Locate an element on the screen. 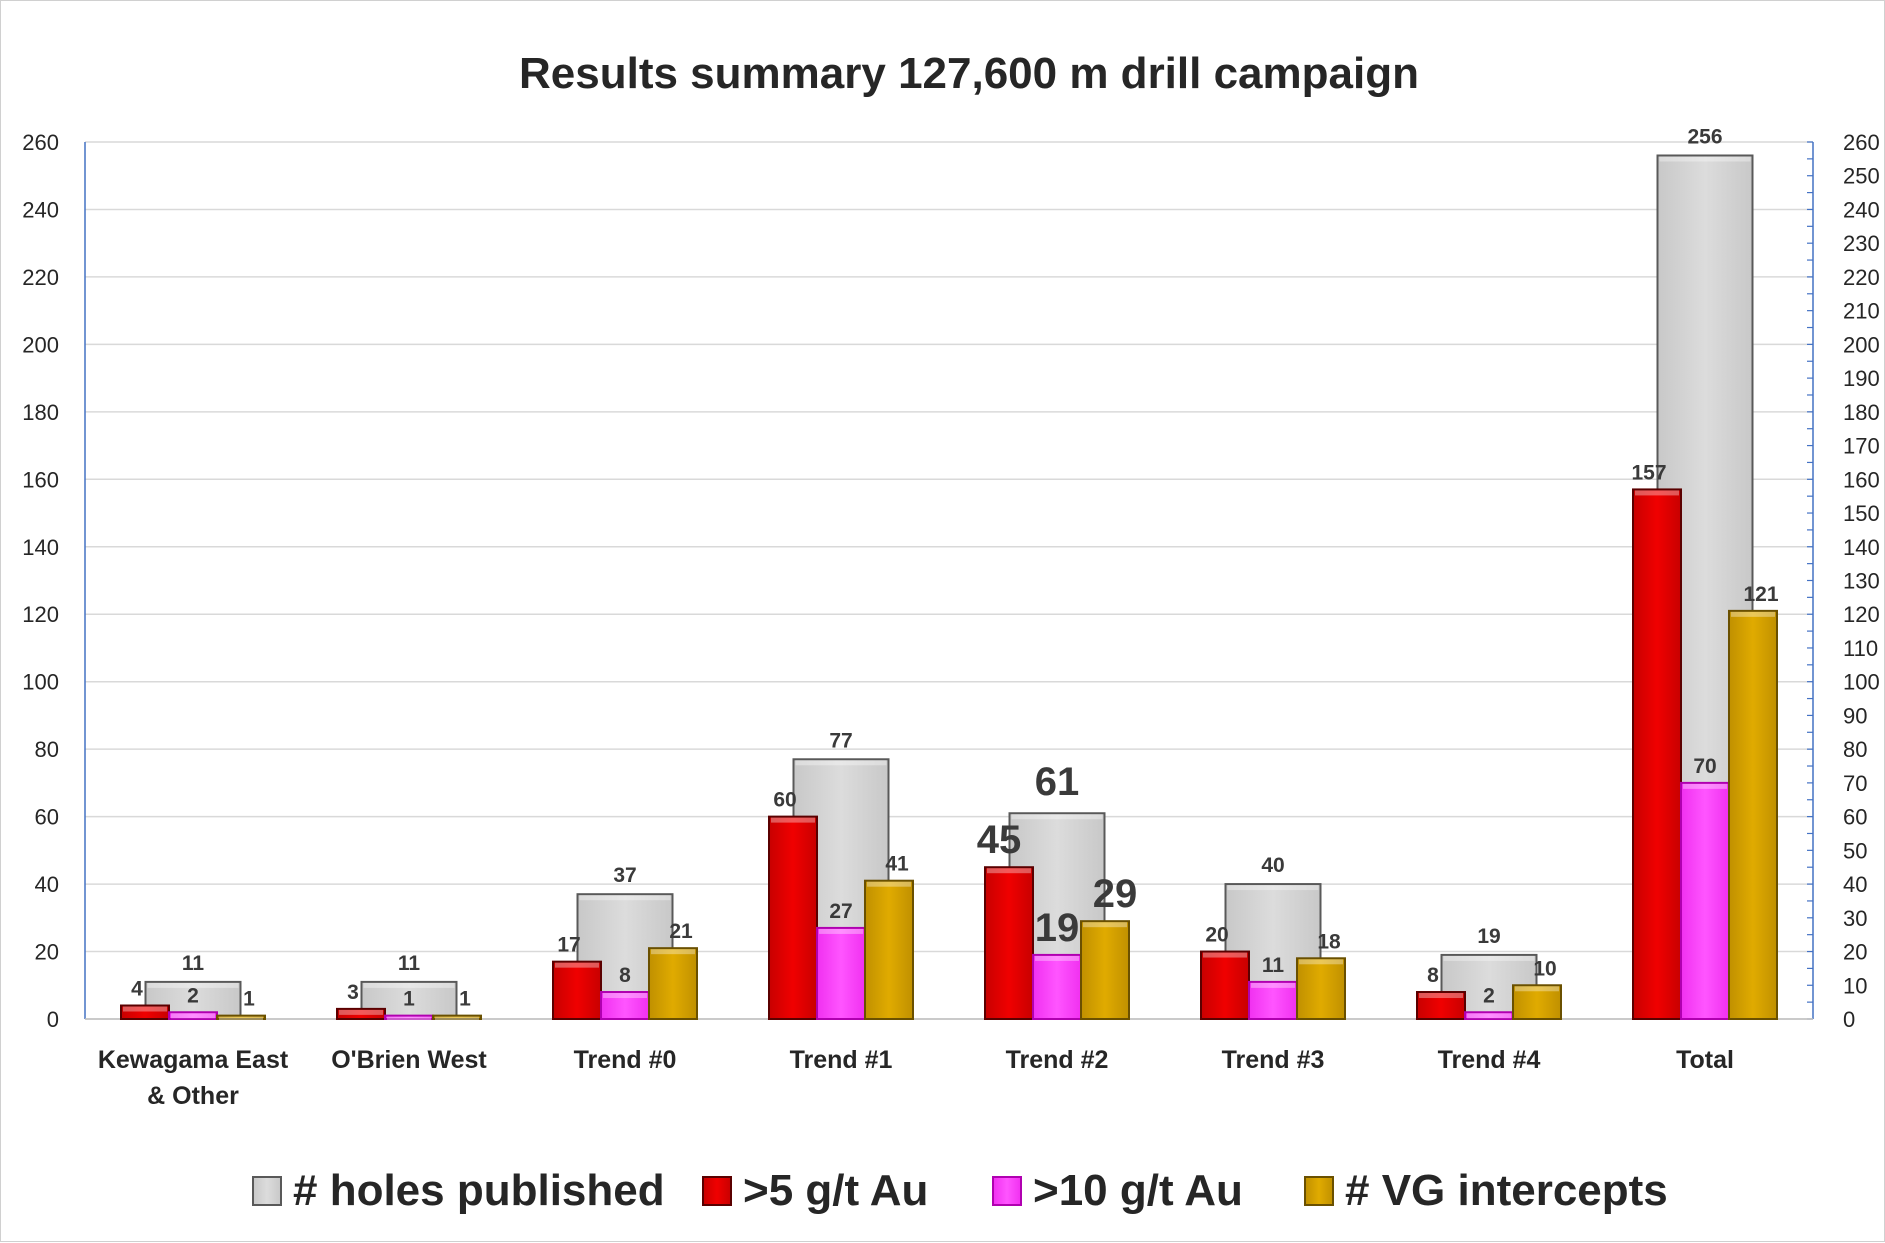 The width and height of the screenshot is (1885, 1243). y-tick-label: 20 is located at coordinates (47, 952).